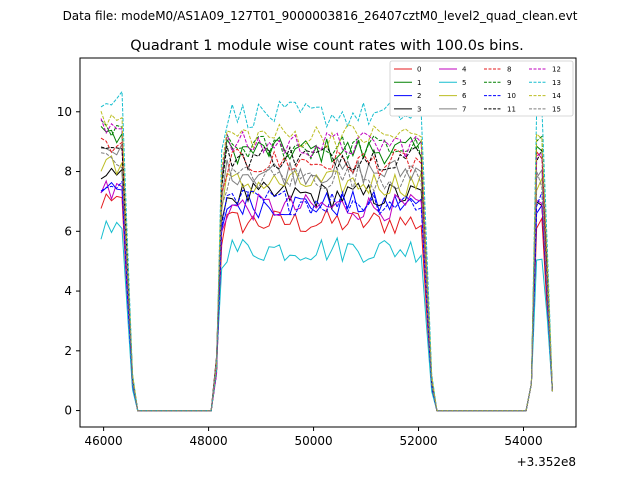 The image size is (640, 480). I want to click on x-tick-label: 50000, so click(313, 441).